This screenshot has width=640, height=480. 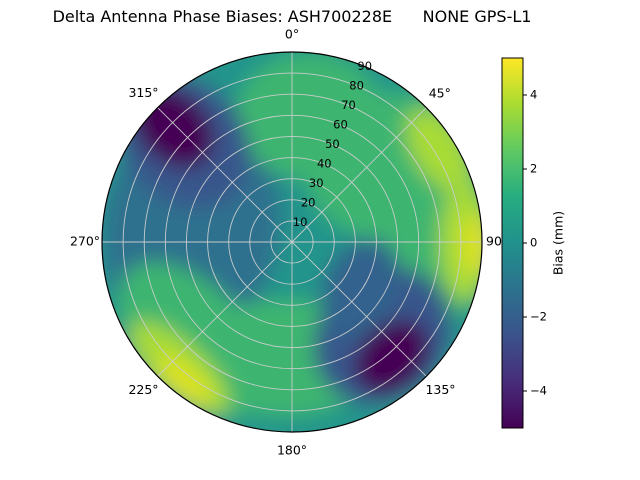 What do you see at coordinates (356, 85) in the screenshot?
I see `zenith-label-80: 80` at bounding box center [356, 85].